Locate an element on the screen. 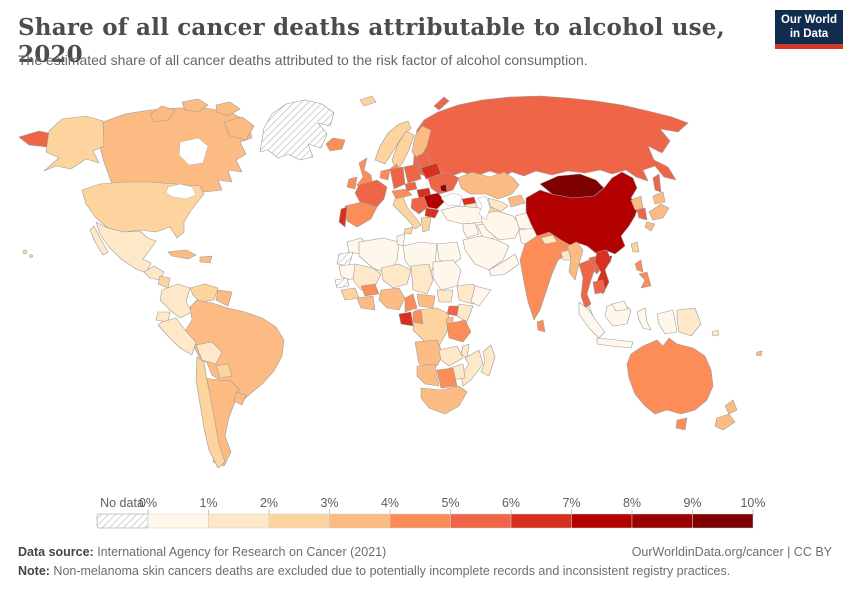 This screenshot has width=850, height=600. country-nigeria is located at coordinates (392, 299).